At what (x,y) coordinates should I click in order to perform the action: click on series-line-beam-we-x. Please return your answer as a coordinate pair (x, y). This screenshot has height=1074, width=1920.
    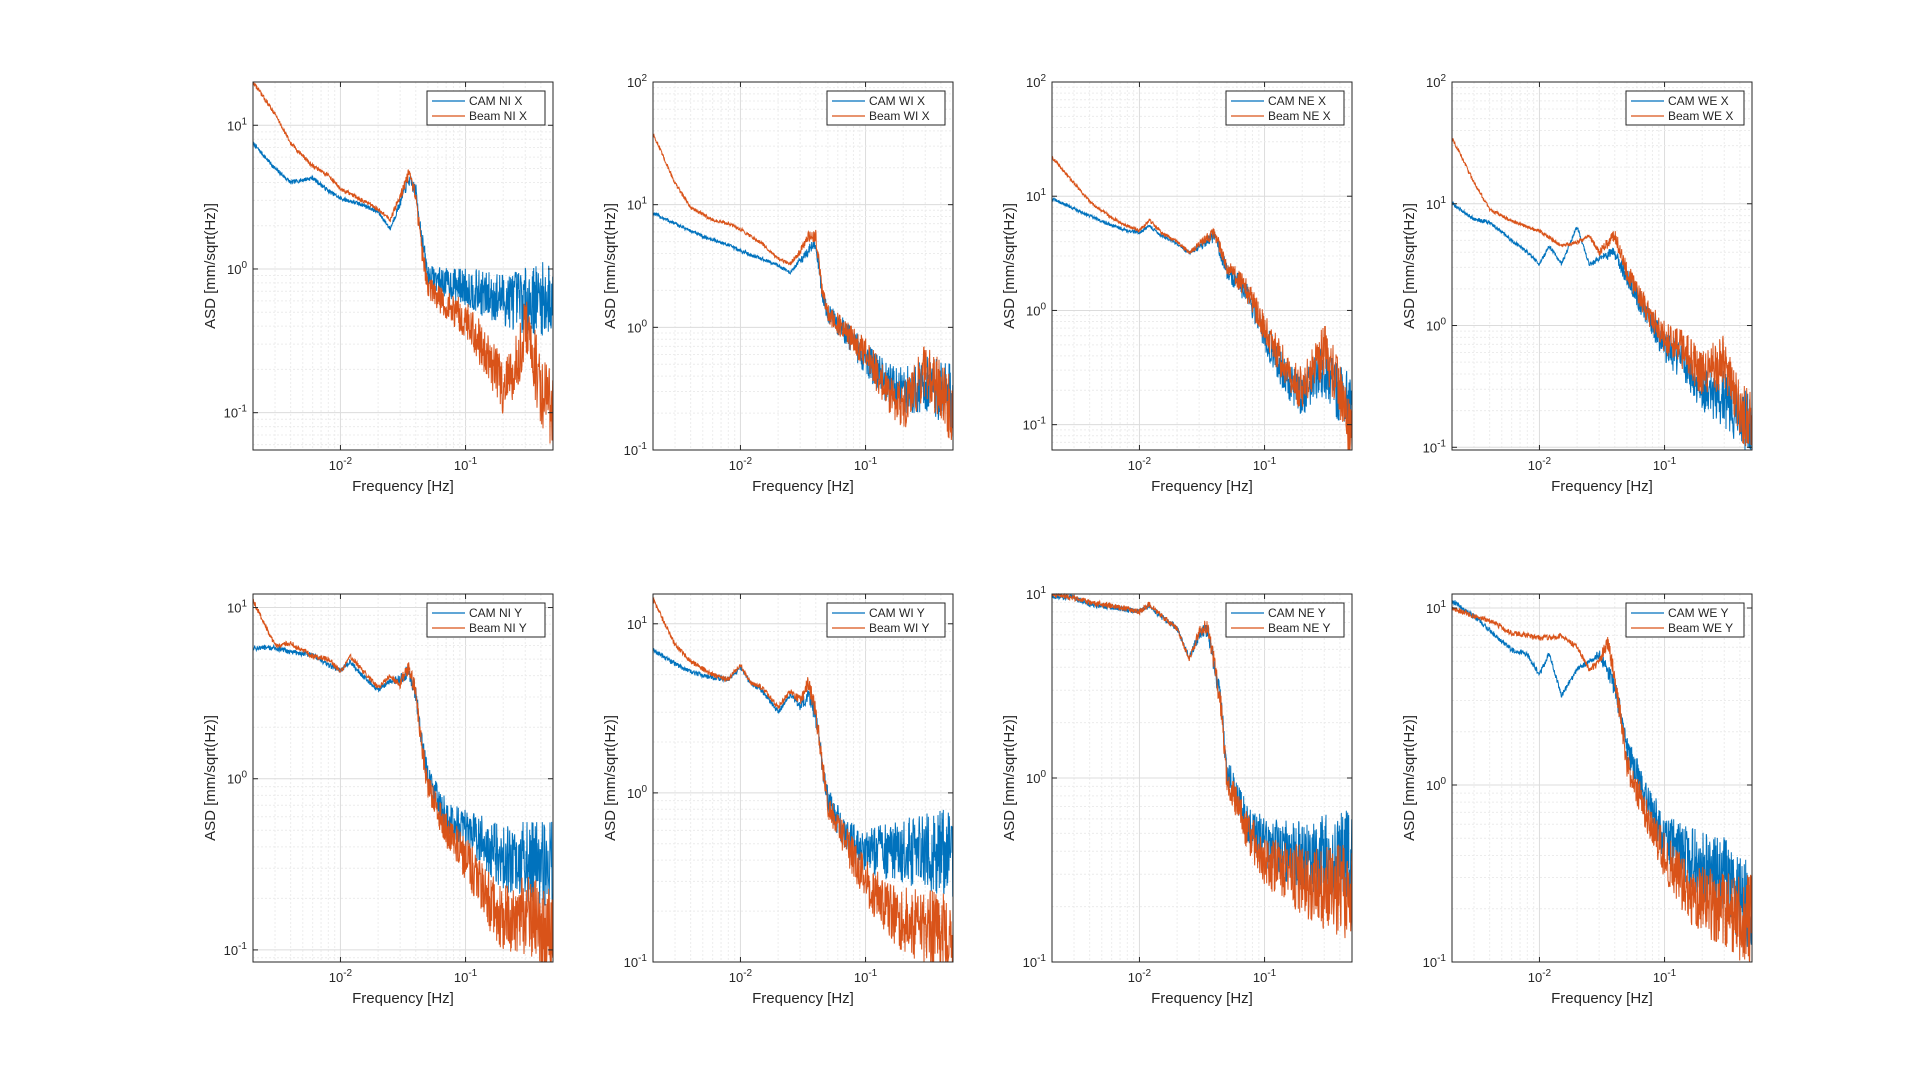
    Looking at the image, I should click on (1602, 292).